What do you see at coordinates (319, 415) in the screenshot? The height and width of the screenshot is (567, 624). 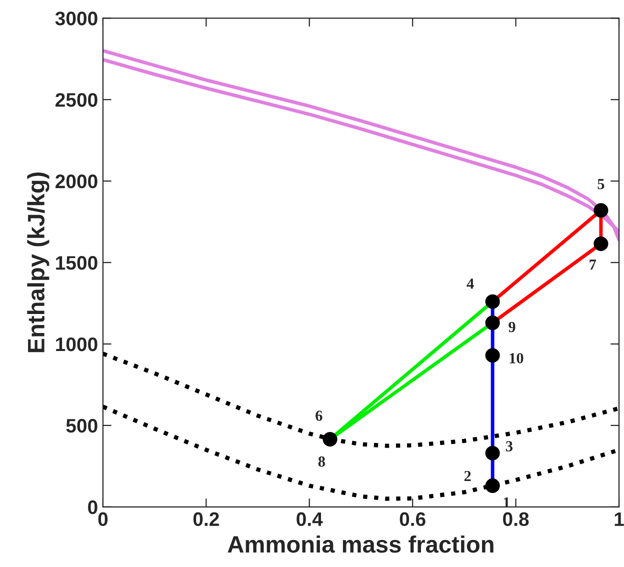 I see `annotation: 6` at bounding box center [319, 415].